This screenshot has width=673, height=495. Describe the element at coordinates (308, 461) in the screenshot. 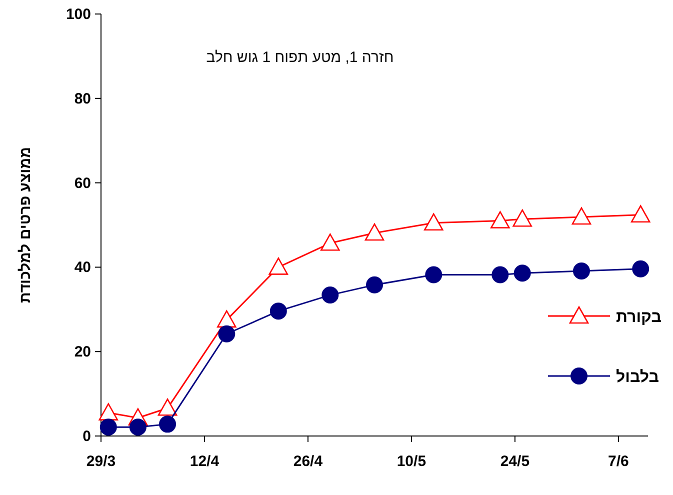

I see `x-tick-label: 26/4` at that location.